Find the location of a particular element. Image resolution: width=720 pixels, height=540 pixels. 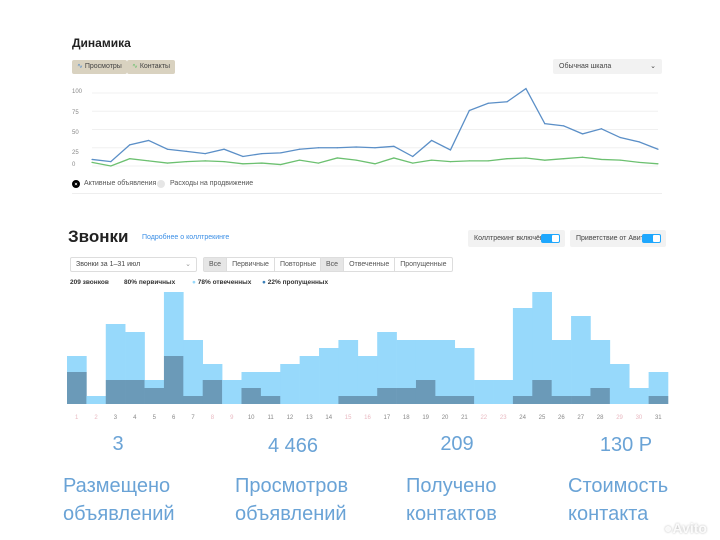

x-tick-label: 5 is located at coordinates (155, 418).